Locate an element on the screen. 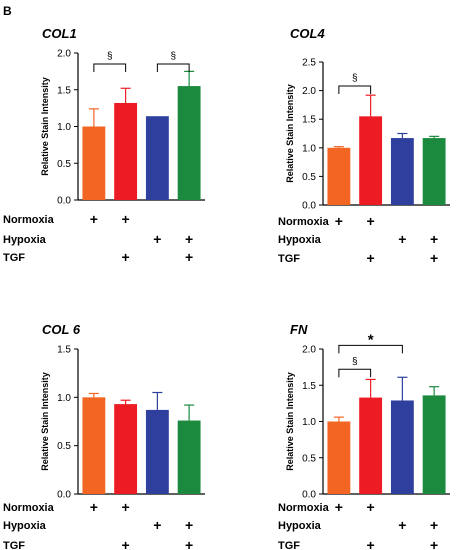 This screenshot has width=464, height=550. chart-title: FN is located at coordinates (299, 329).